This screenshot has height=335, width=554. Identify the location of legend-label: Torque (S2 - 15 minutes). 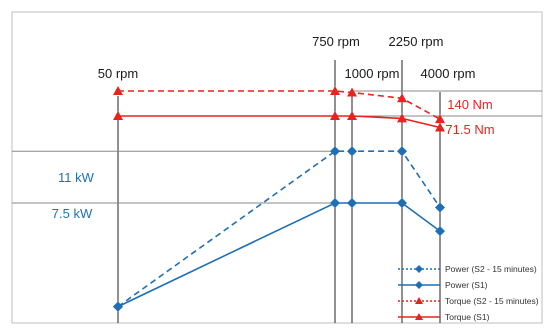
(492, 301).